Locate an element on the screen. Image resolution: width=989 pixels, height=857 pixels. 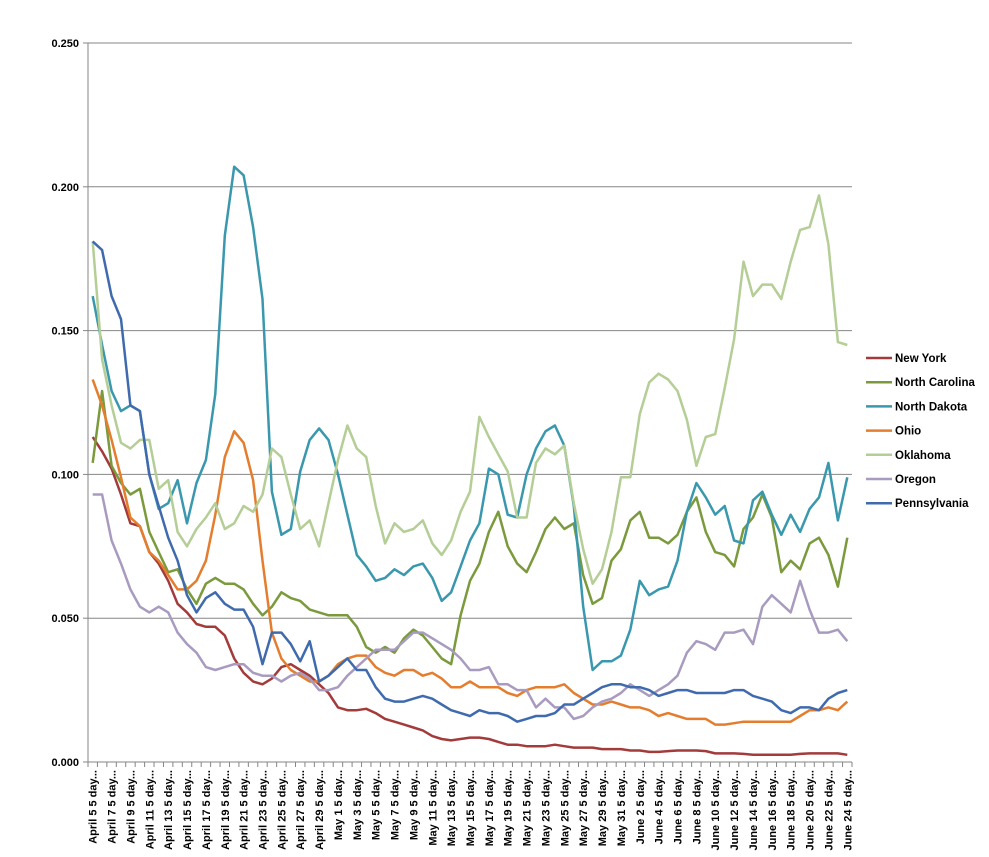
legend-label: Oklahoma is located at coordinates (923, 456).